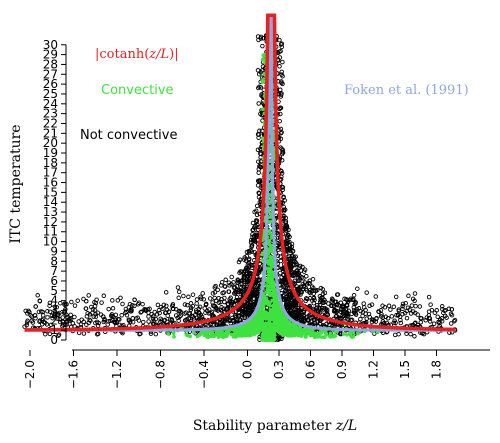  I want to click on x-axis-label-prefix: Stability parameter, so click(264, 426).